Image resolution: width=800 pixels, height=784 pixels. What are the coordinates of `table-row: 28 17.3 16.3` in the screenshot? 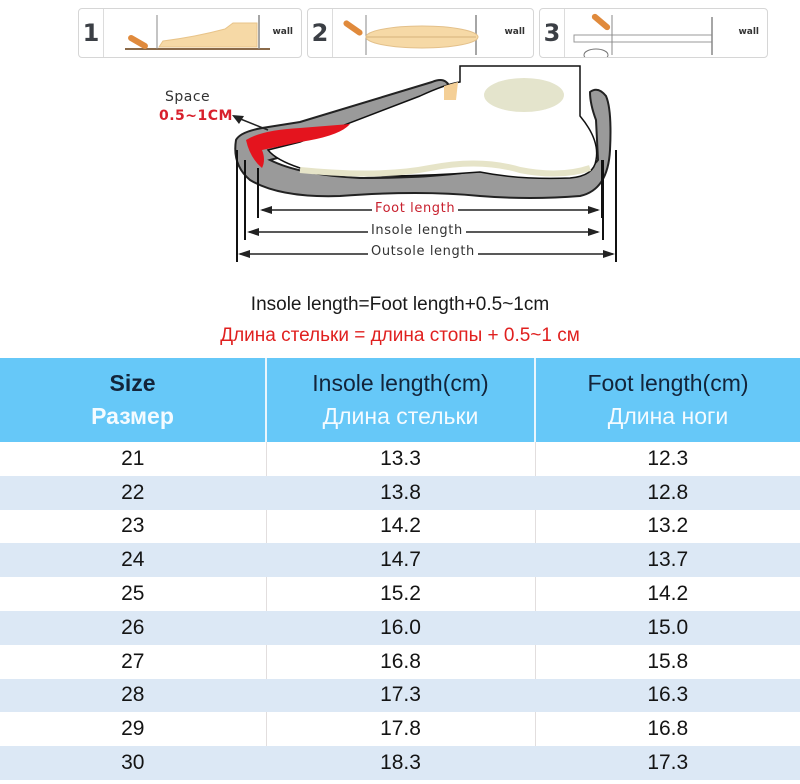 It's located at (400, 695).